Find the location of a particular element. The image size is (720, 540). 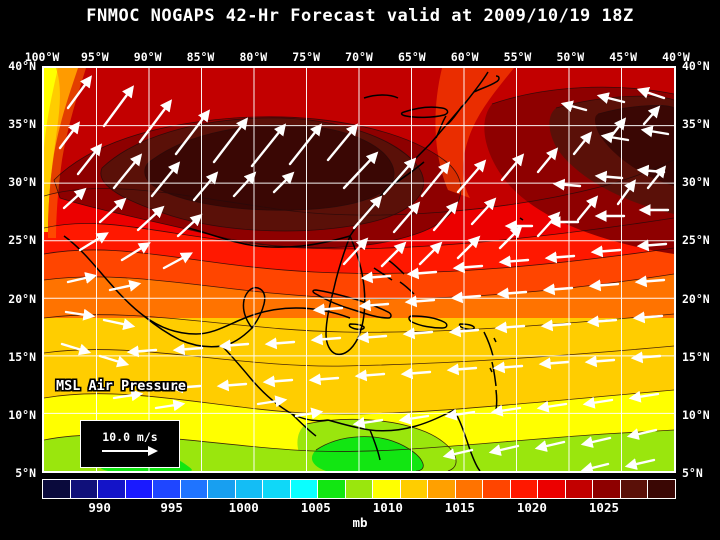

lat-tick-label-right: 35°N is located at coordinates (696, 124).